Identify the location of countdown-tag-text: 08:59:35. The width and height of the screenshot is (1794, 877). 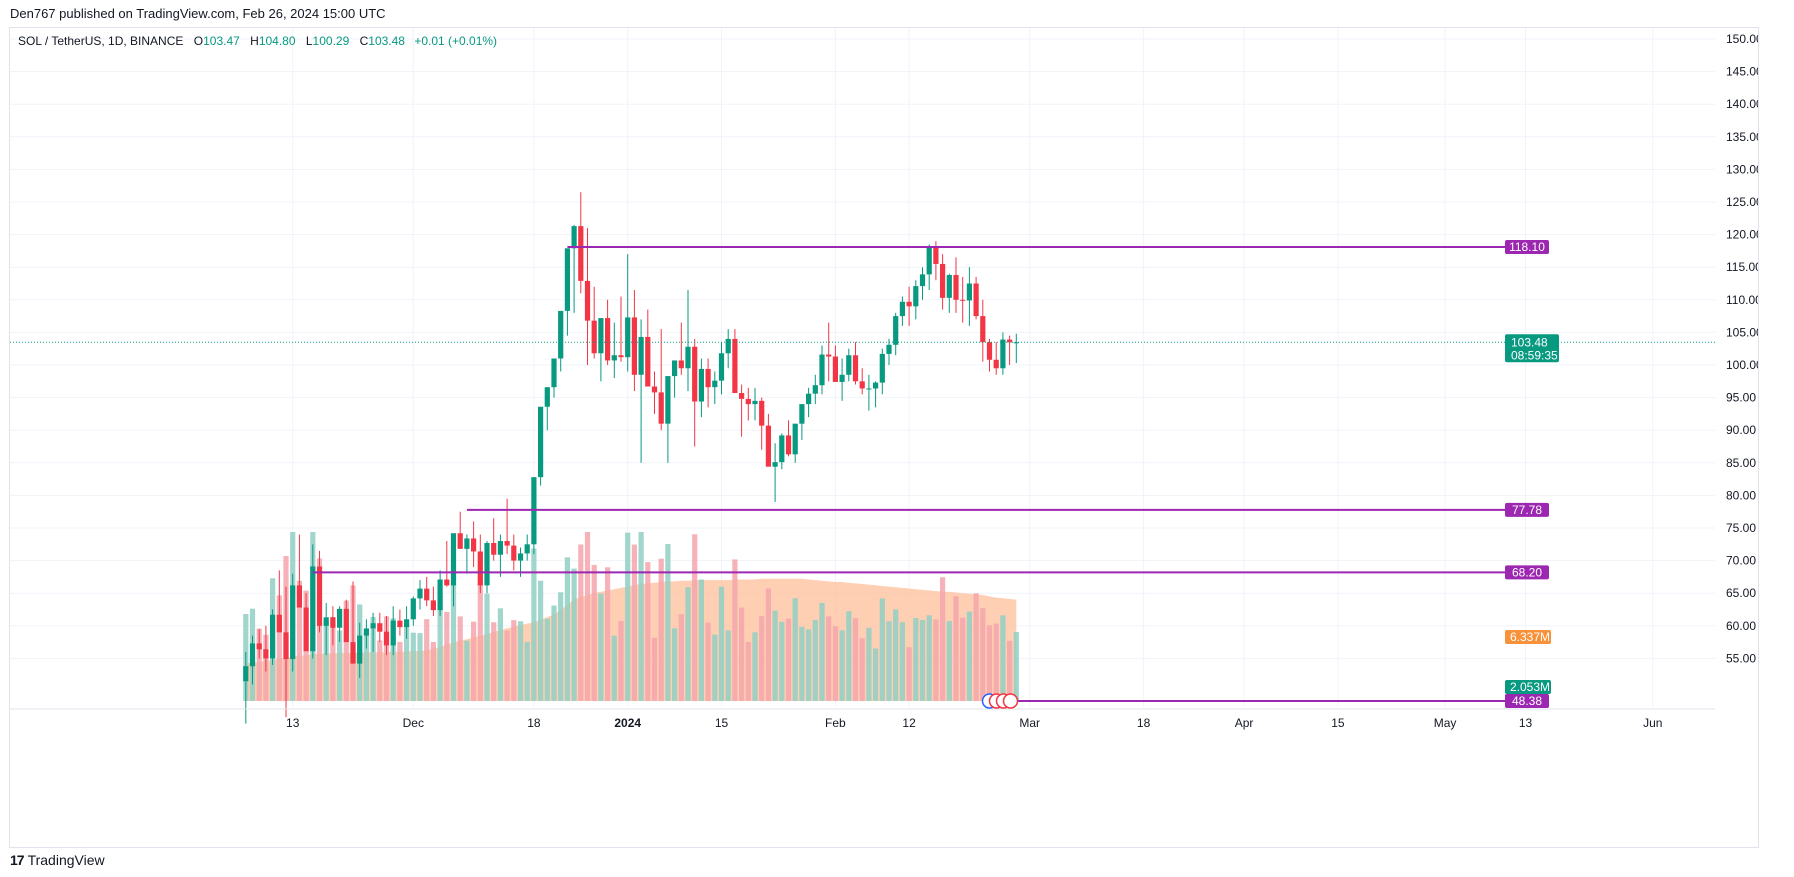
(1534, 355).